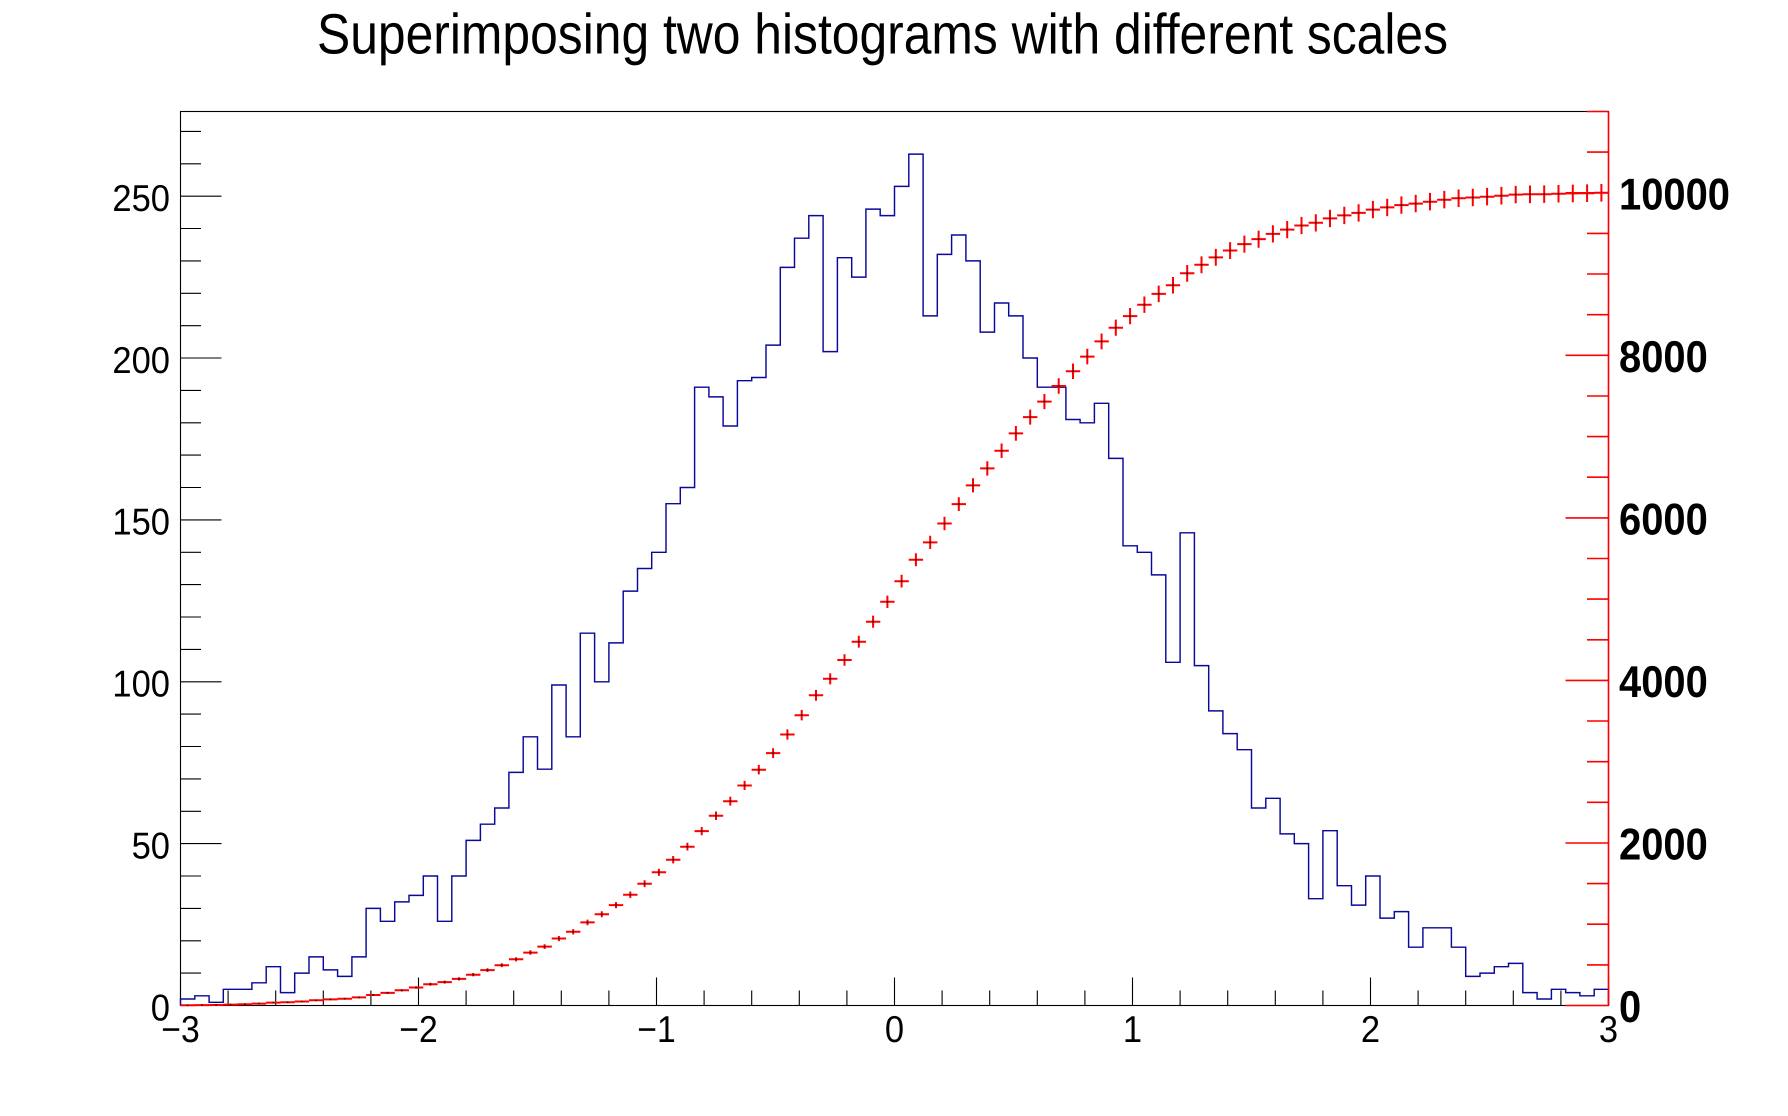 This screenshot has height=1116, width=1788. What do you see at coordinates (141, 198) in the screenshot?
I see `svg-text: 250` at bounding box center [141, 198].